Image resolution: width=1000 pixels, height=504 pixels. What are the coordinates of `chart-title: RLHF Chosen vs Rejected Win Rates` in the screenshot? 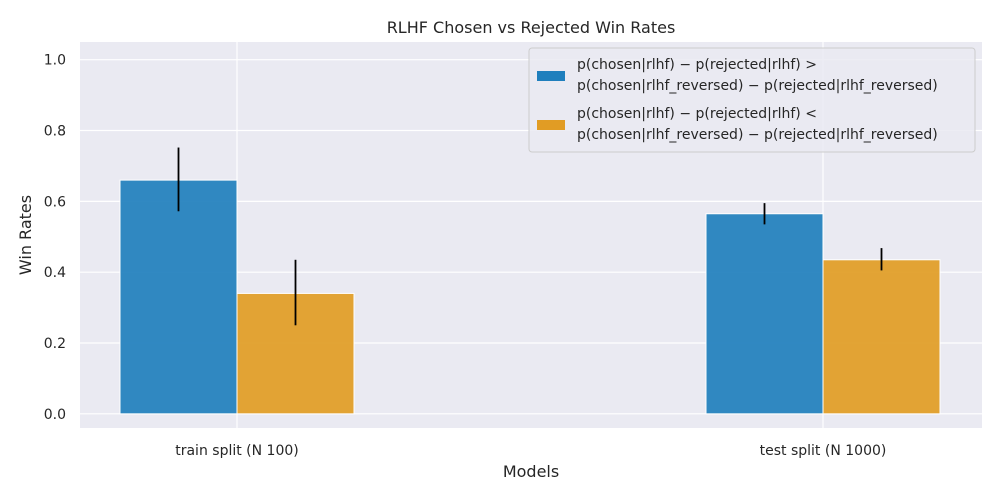 It's located at (531, 27).